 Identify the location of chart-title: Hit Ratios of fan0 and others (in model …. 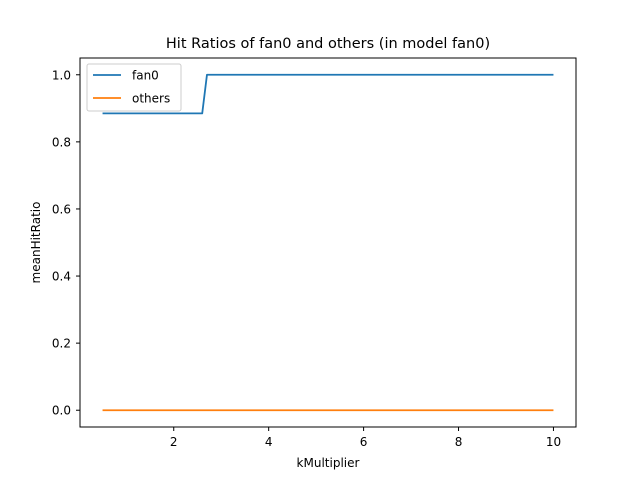
(328, 44).